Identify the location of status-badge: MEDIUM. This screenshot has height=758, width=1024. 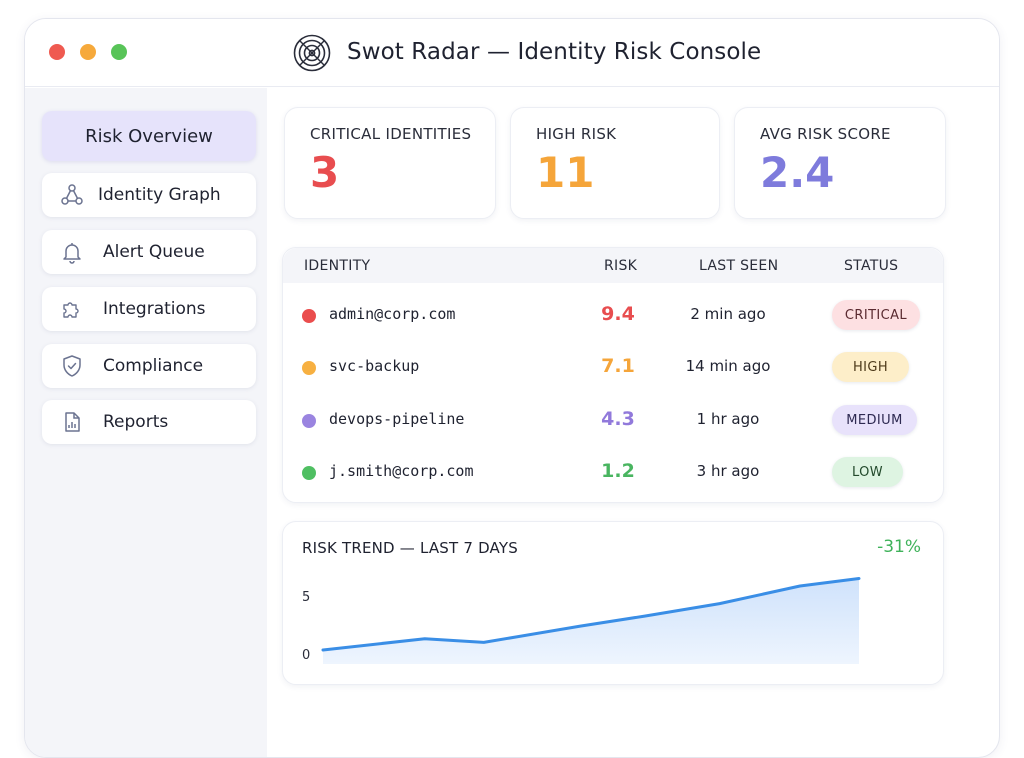
(874, 420).